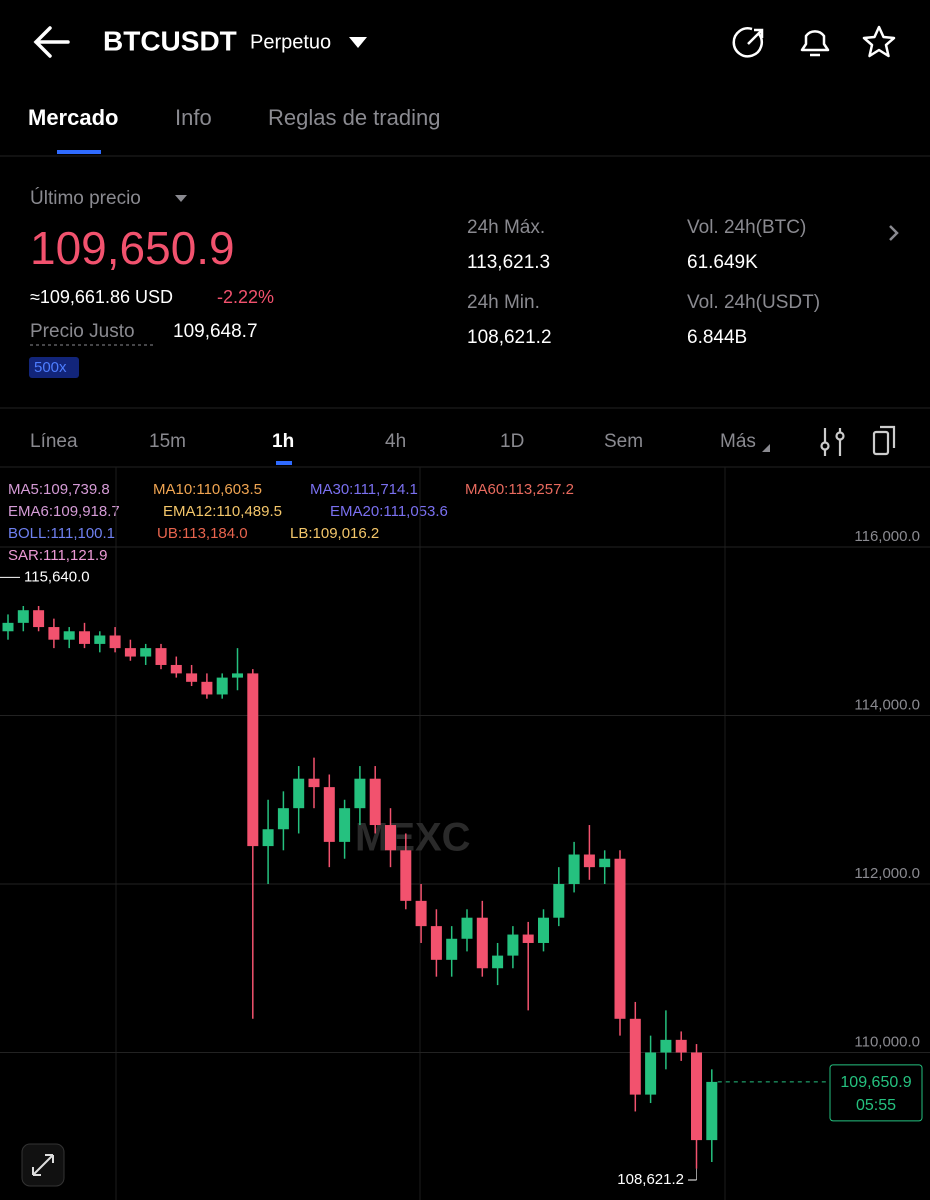  Describe the element at coordinates (894, 233) in the screenshot. I see `chevron-icon` at that location.